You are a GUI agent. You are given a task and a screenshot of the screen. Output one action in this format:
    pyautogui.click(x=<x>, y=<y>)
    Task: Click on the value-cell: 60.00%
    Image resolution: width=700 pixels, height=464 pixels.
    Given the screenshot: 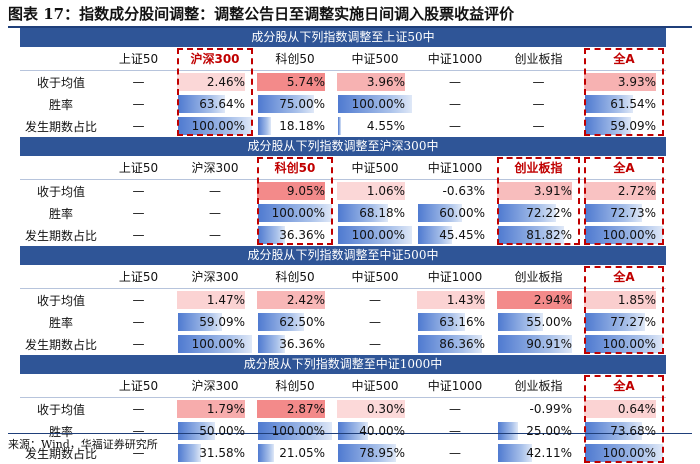 What is the action you would take?
    pyautogui.click(x=455, y=213)
    